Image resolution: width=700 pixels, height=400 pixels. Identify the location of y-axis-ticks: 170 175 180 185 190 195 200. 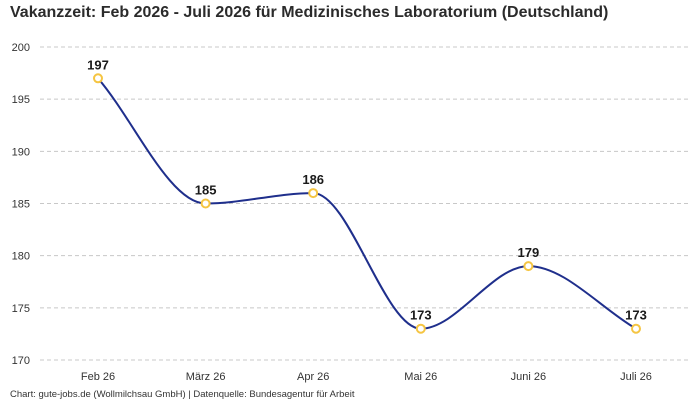
(21, 204).